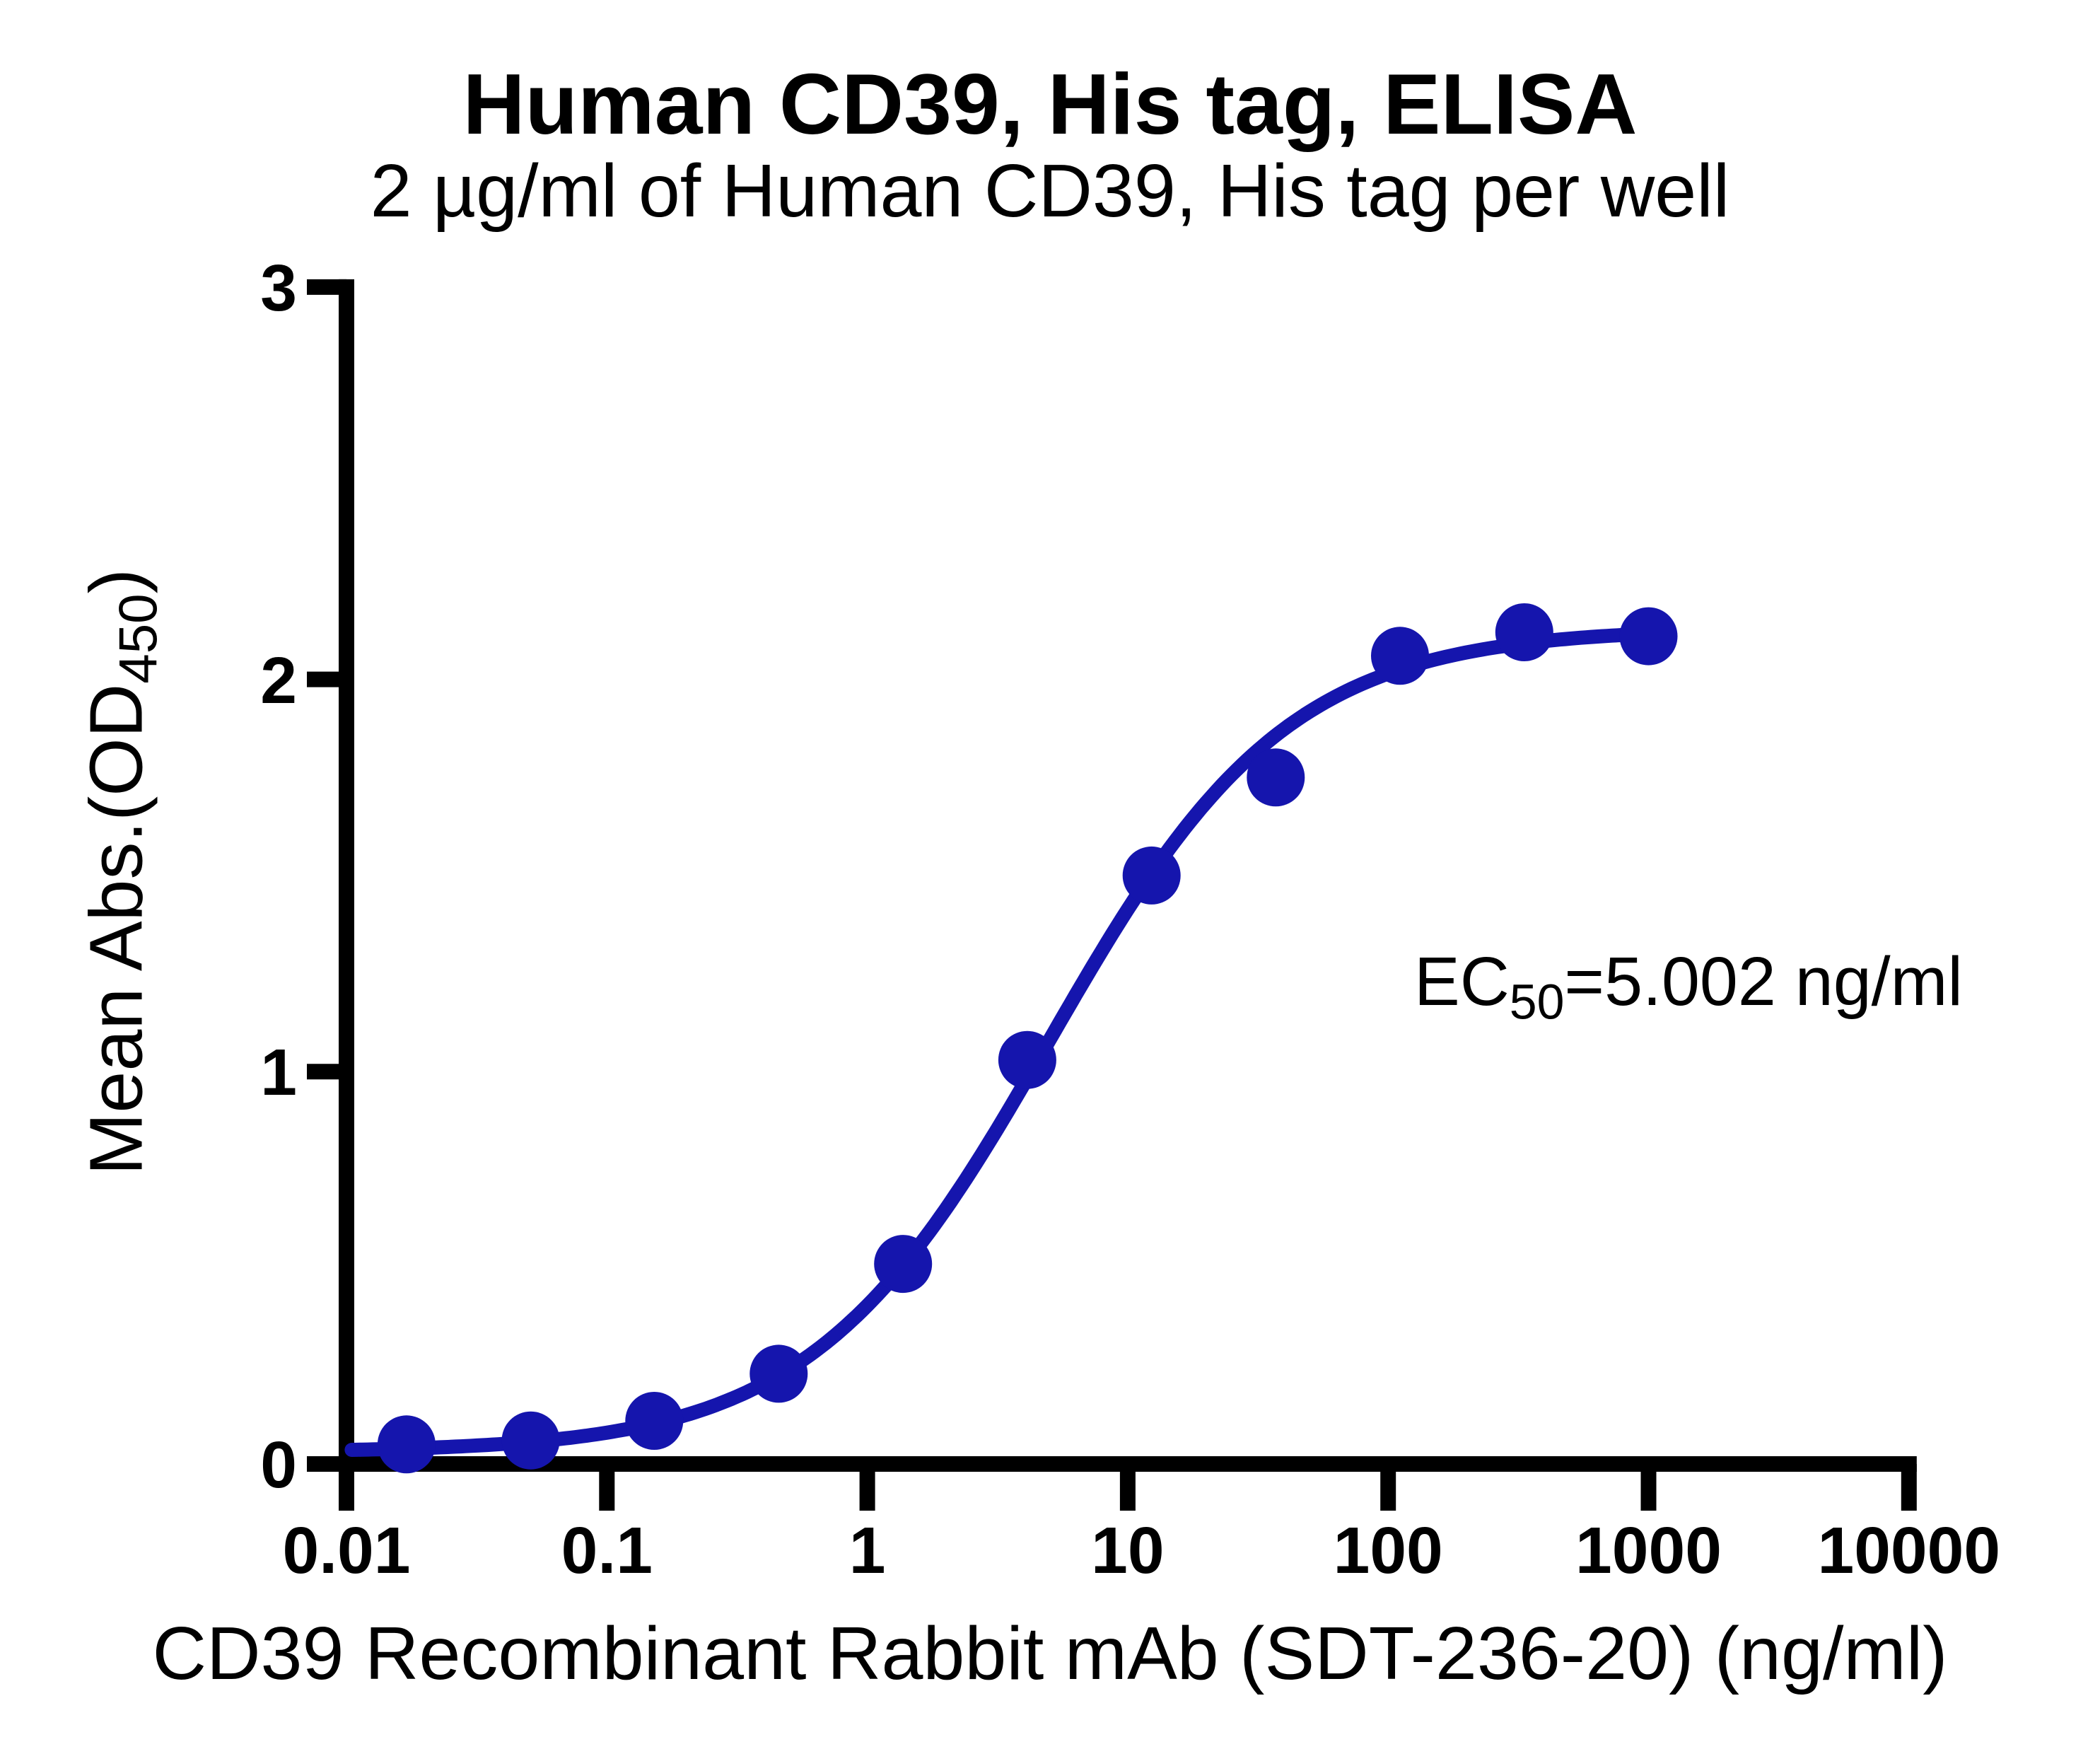 This screenshot has height=1749, width=2100. Describe the element at coordinates (278, 680) in the screenshot. I see `y-tick-label: 2` at that location.